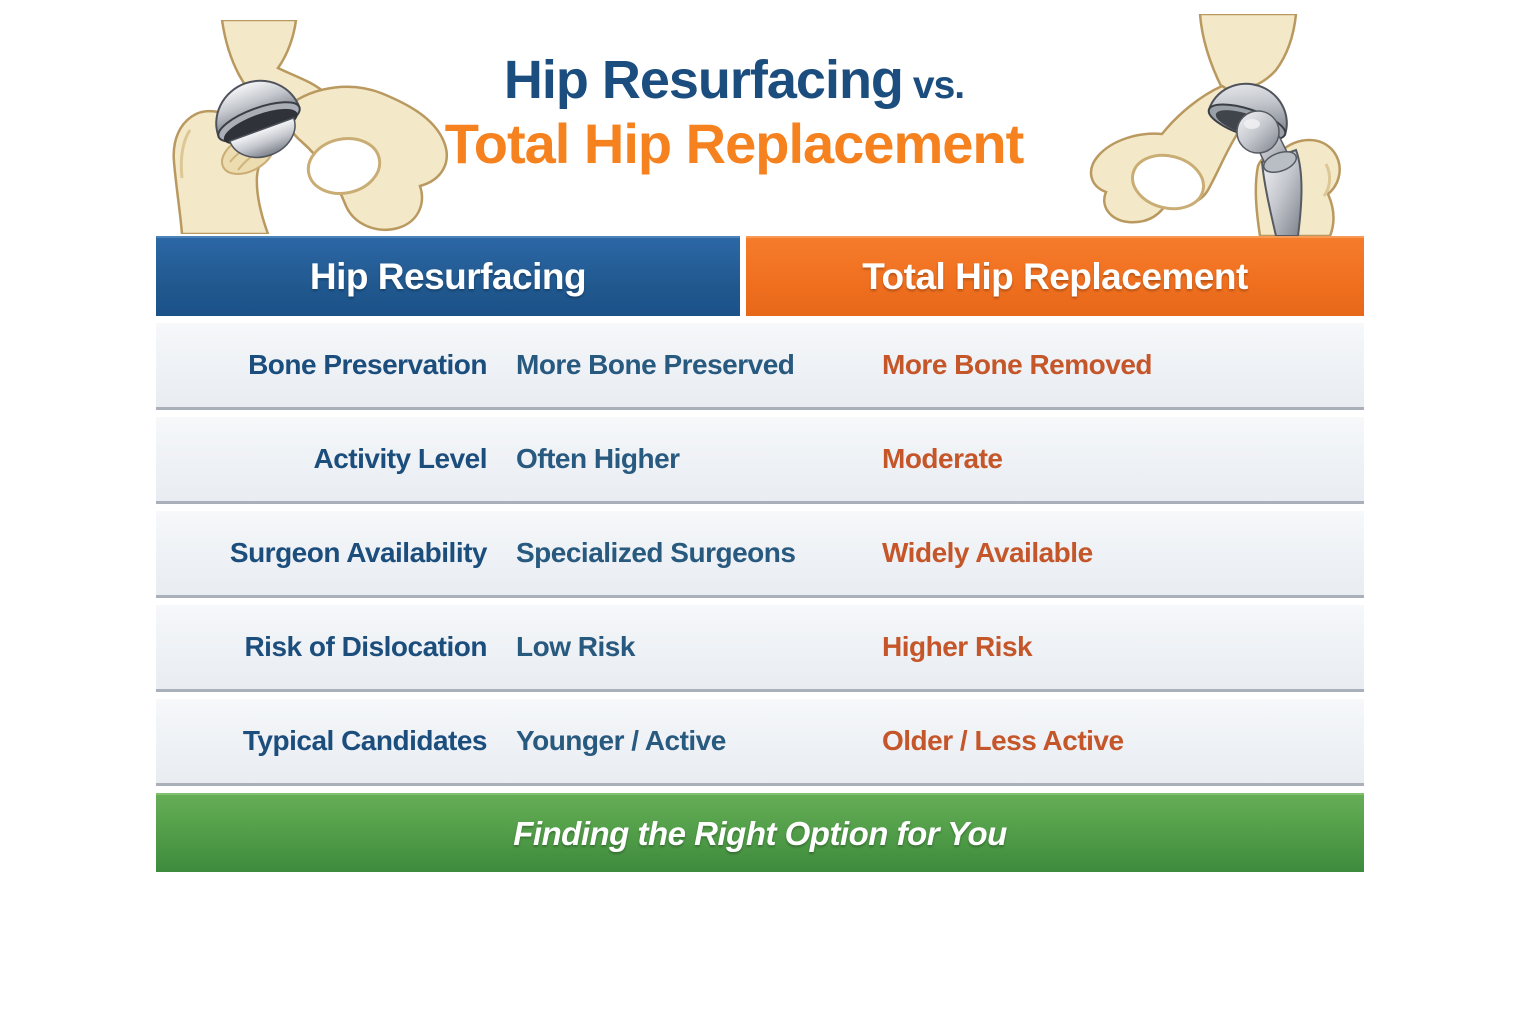  What do you see at coordinates (448, 276) in the screenshot?
I see `header-hip-resurfacing: Hip Resurfacing` at bounding box center [448, 276].